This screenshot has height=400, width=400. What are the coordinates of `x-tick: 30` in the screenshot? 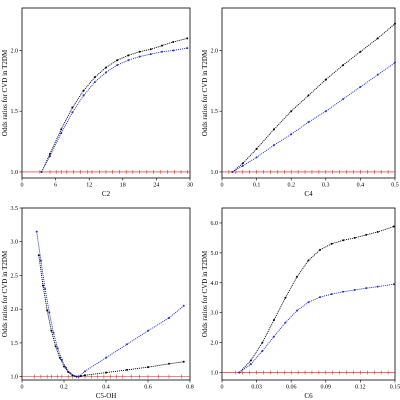 It's located at (190, 183).